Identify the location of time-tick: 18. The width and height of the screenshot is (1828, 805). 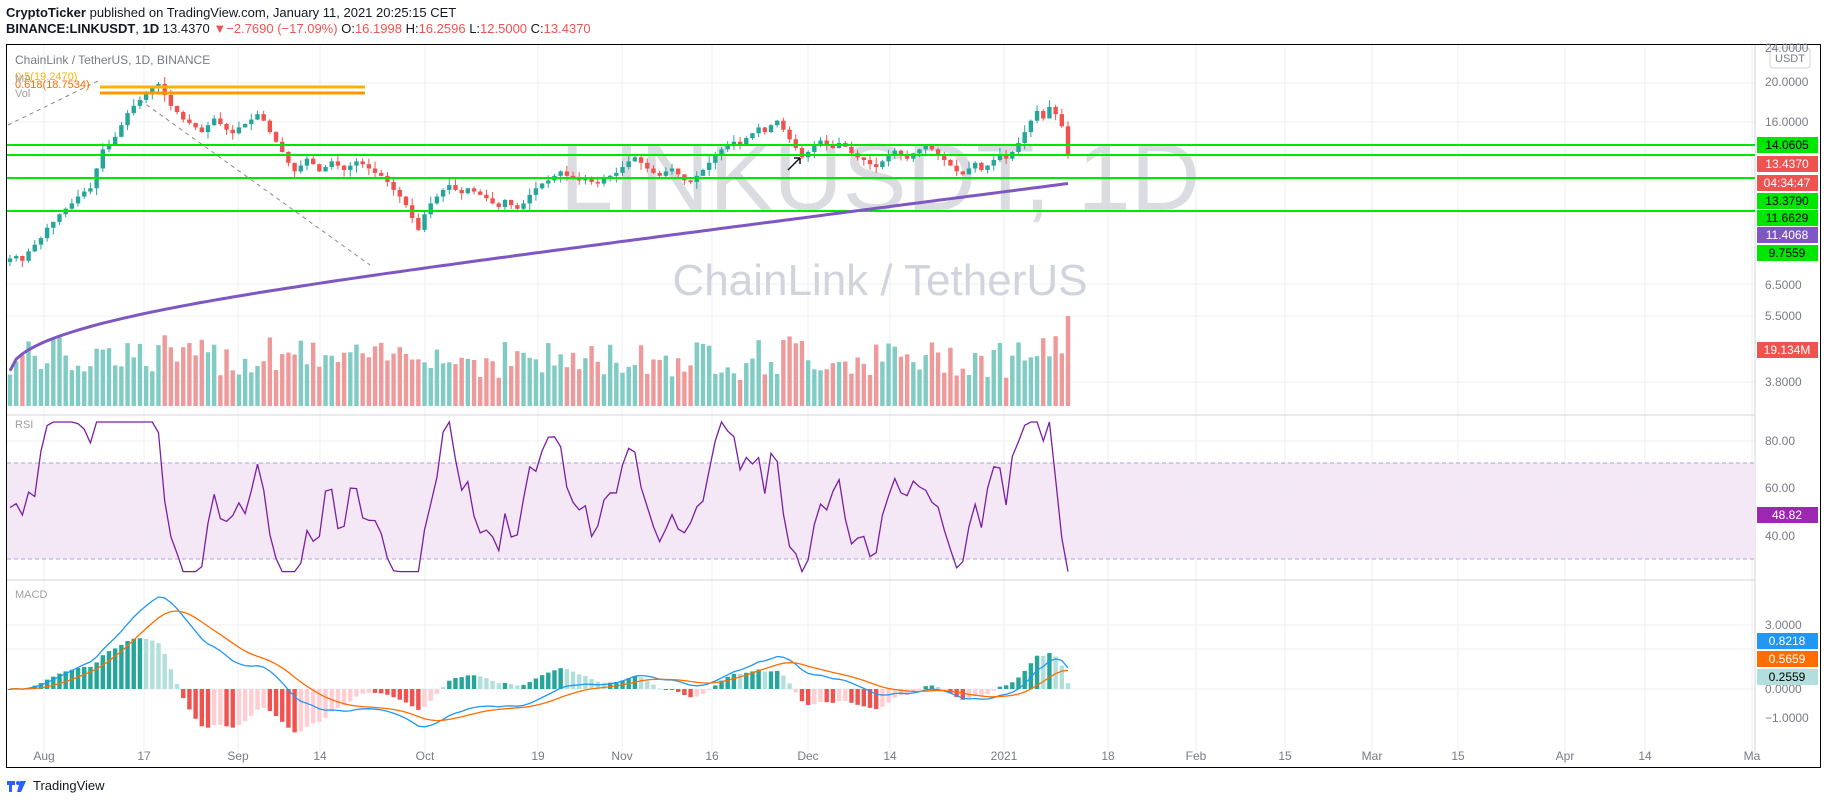
(1108, 756).